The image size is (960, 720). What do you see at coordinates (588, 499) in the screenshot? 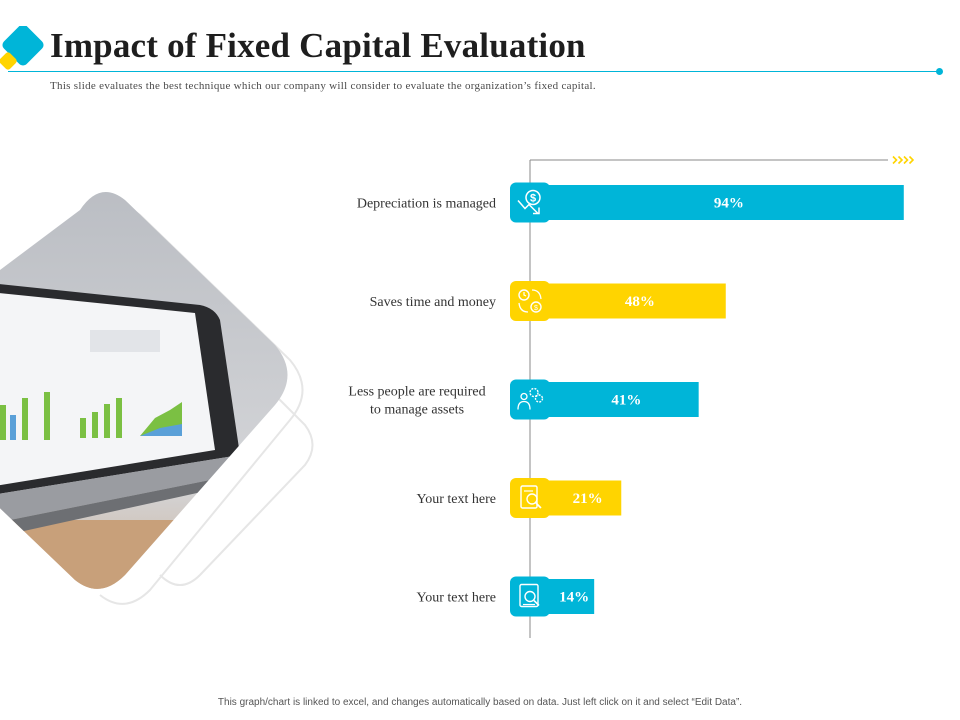
I see `value-label-4: 21%` at bounding box center [588, 499].